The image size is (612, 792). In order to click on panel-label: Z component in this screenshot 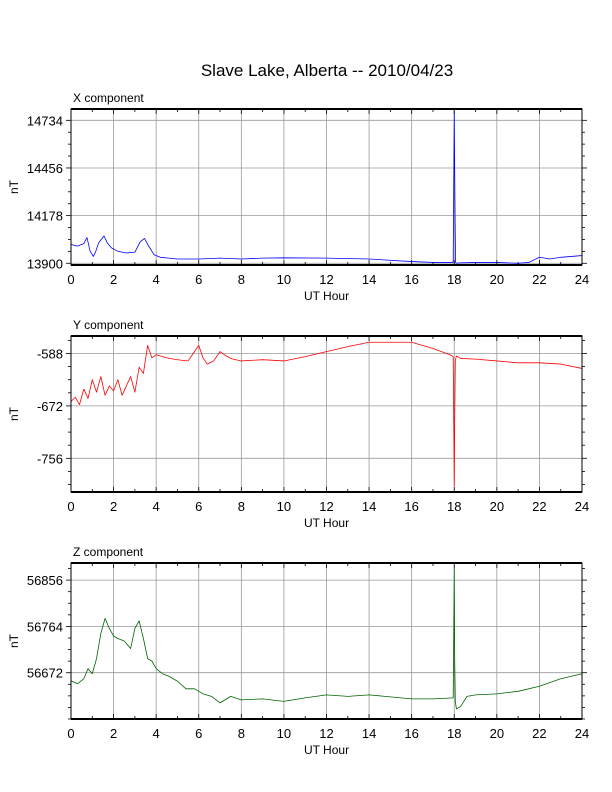, I will do `click(108, 552)`.